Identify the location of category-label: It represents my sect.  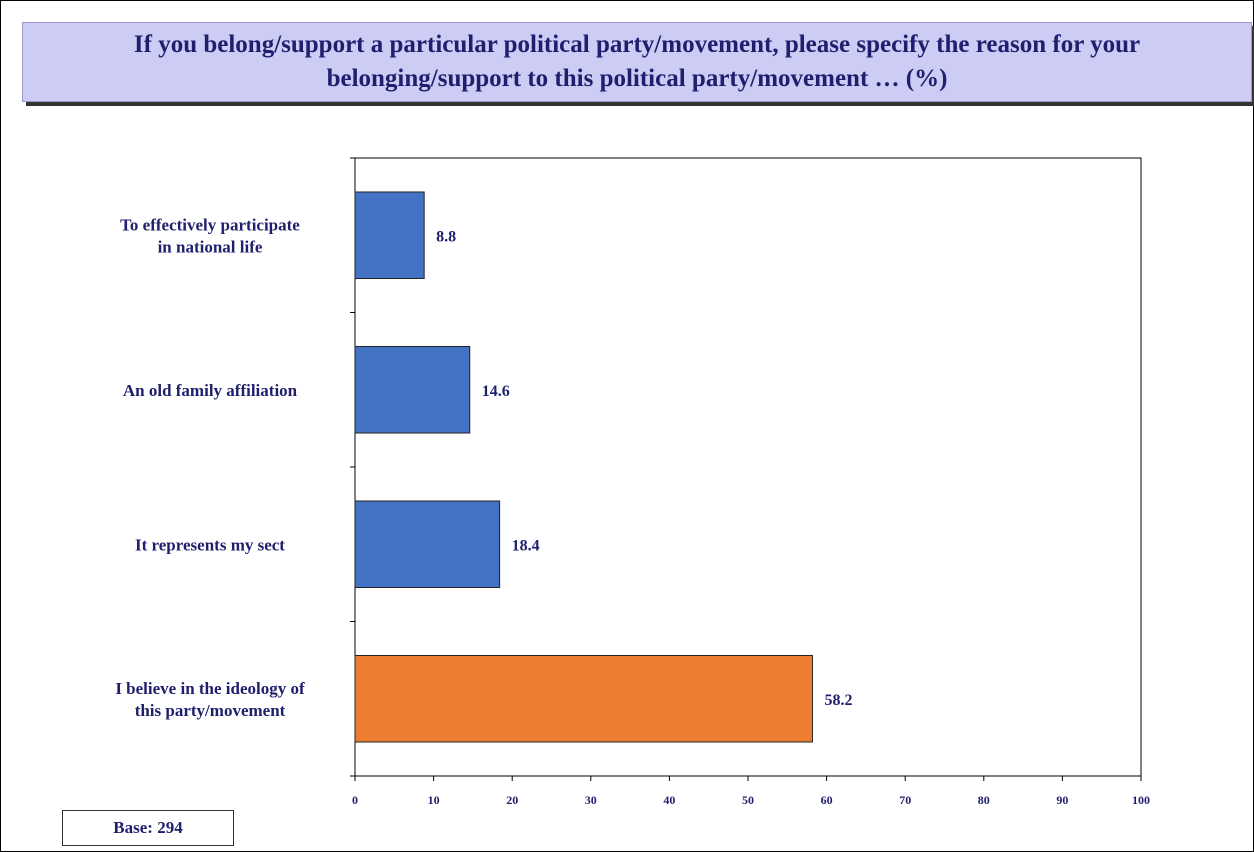
(210, 544).